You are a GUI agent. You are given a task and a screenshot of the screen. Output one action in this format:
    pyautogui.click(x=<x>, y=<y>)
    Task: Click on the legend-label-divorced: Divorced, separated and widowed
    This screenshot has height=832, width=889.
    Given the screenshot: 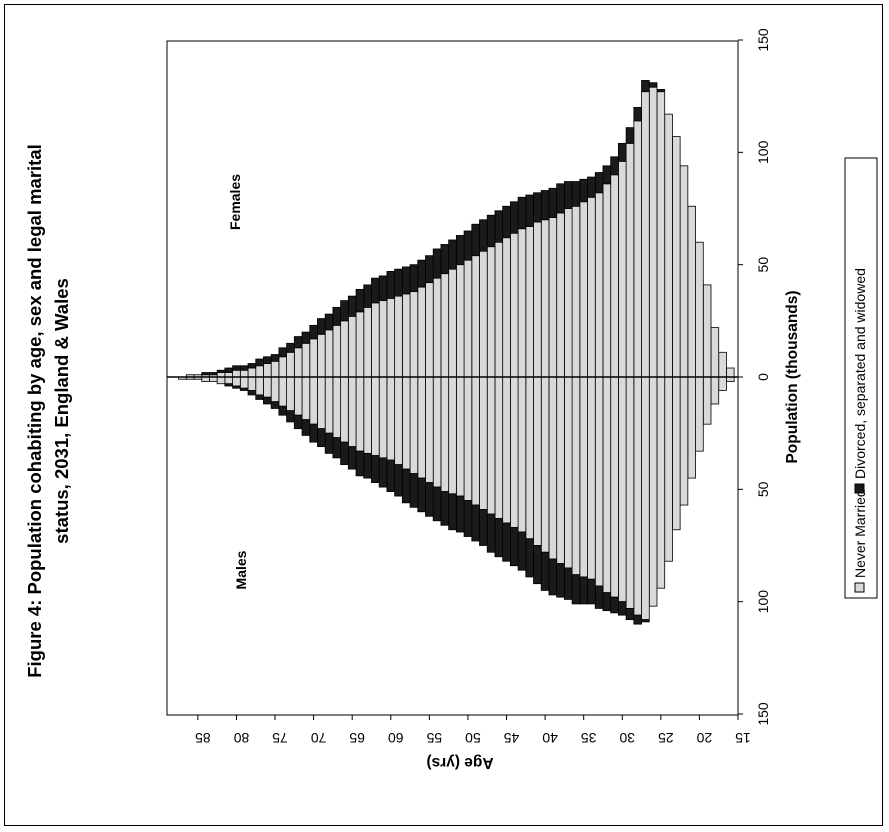 What is the action you would take?
    pyautogui.click(x=860, y=373)
    